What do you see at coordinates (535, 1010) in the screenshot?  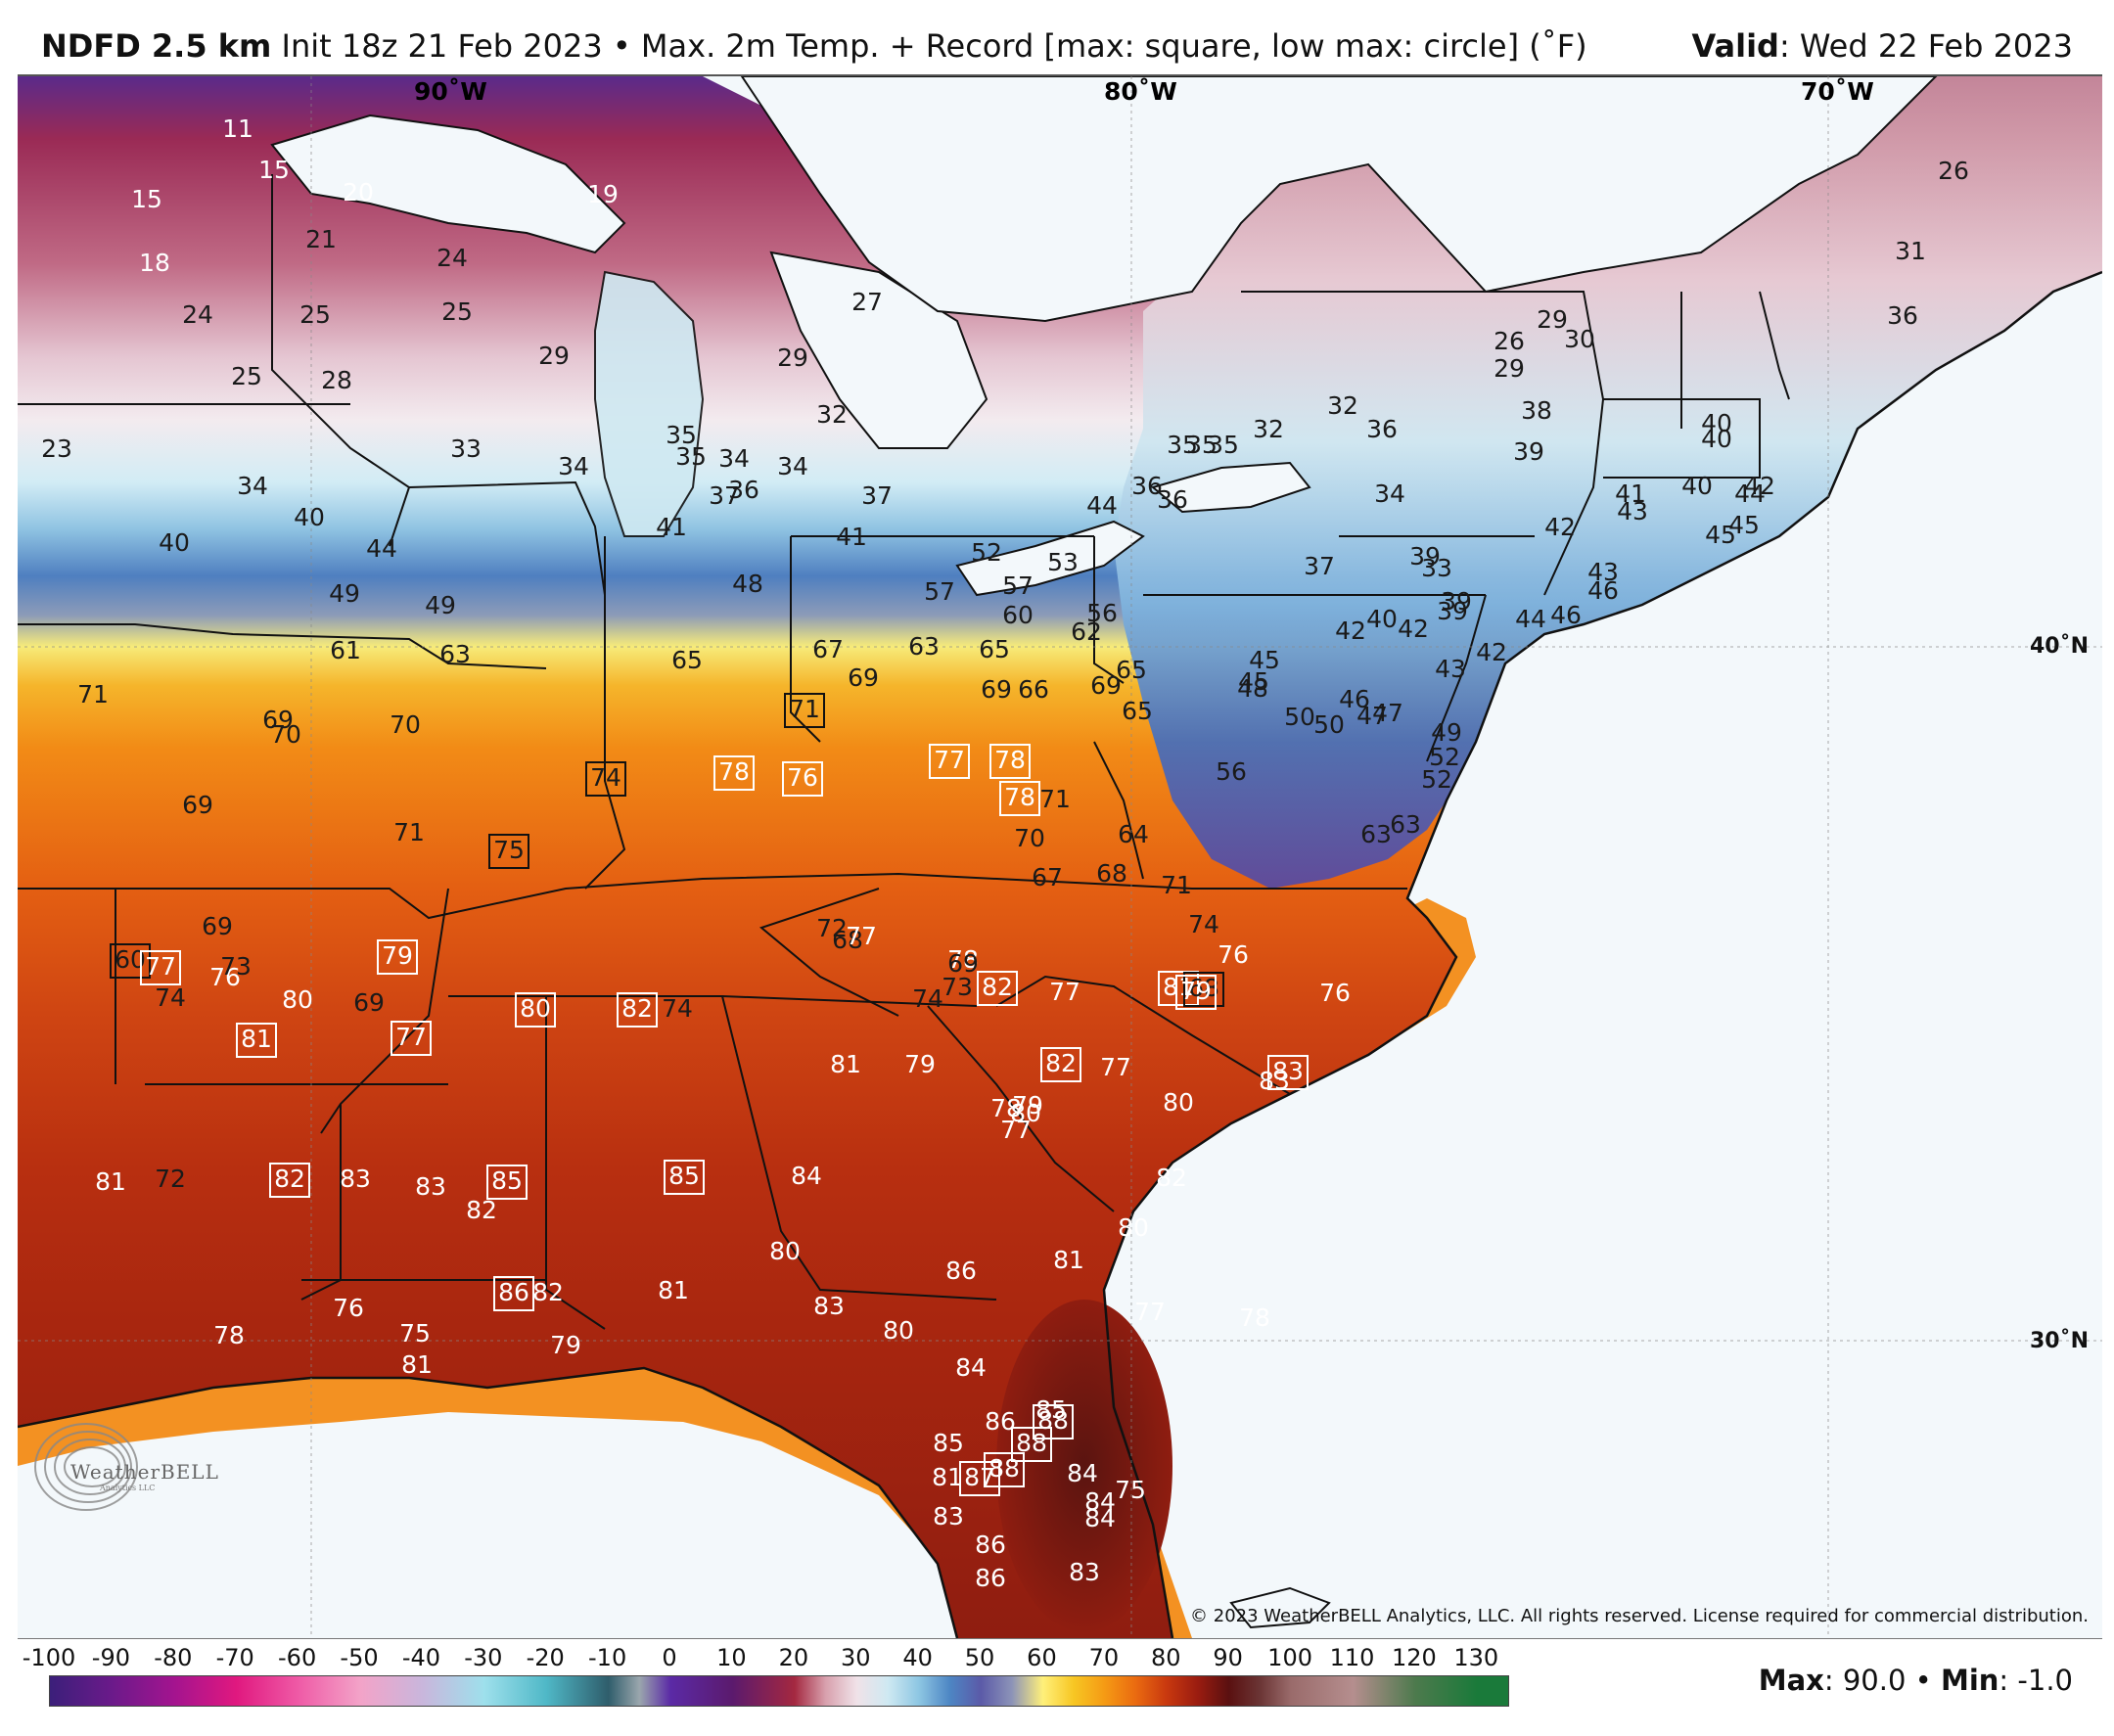 I see `record-temp-label: 80` at bounding box center [535, 1010].